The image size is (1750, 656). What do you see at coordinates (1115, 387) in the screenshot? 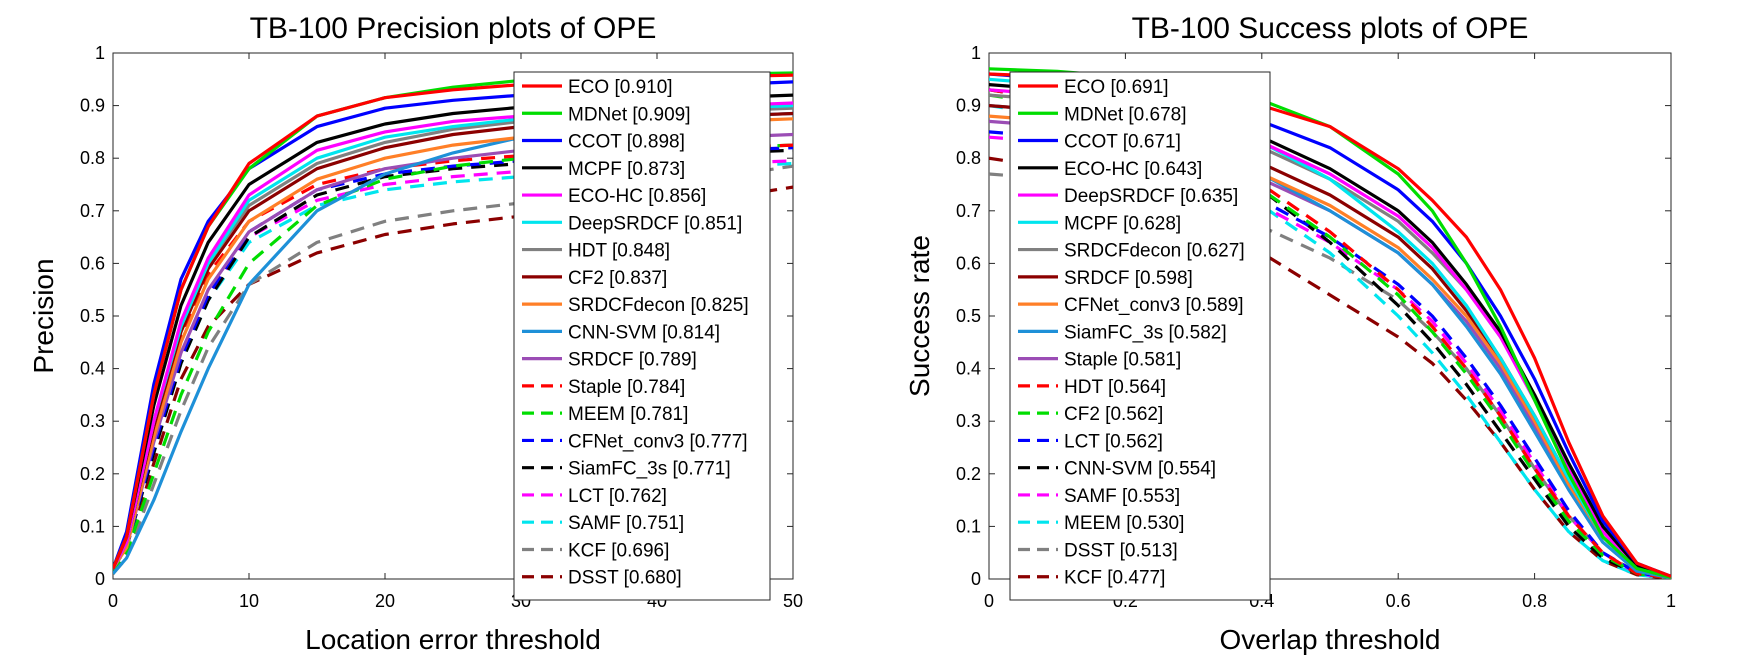
I see `legend-label-hdt: HDT [0.564]` at bounding box center [1115, 387].